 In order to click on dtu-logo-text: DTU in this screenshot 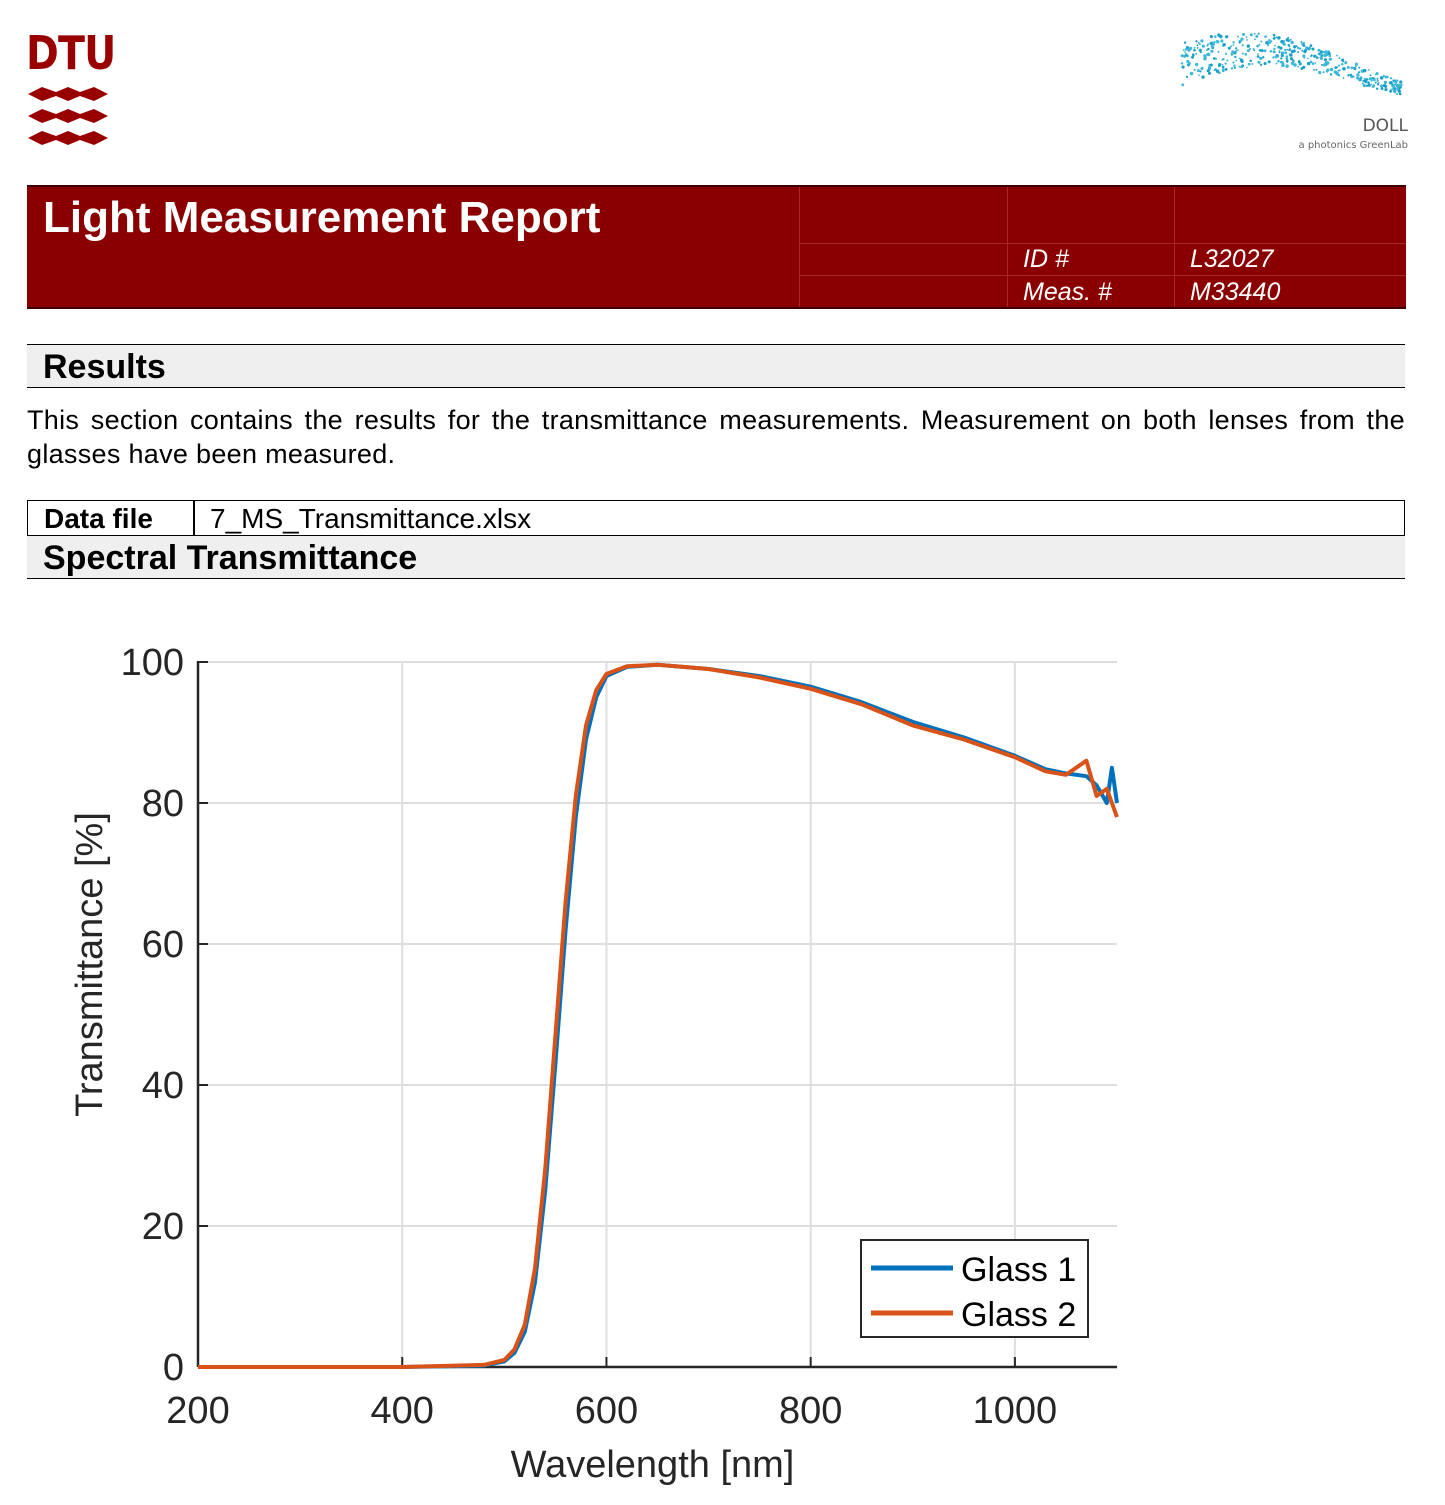, I will do `click(71, 53)`.